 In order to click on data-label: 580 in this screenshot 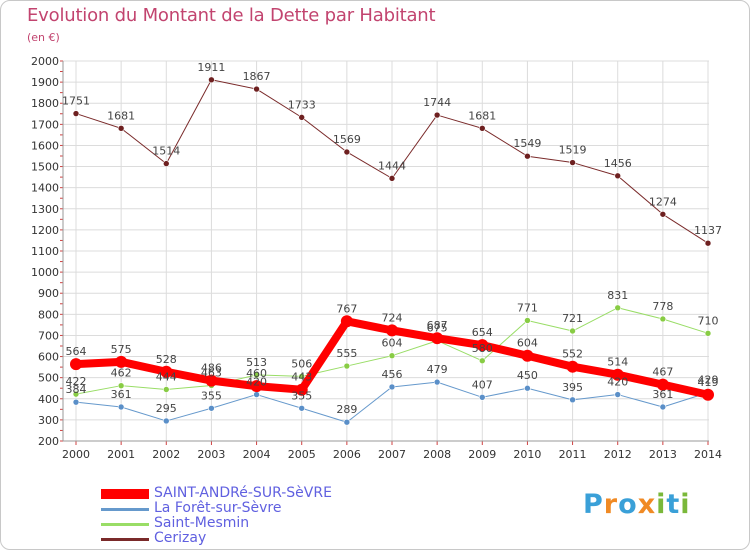, I will do `click(482, 348)`.